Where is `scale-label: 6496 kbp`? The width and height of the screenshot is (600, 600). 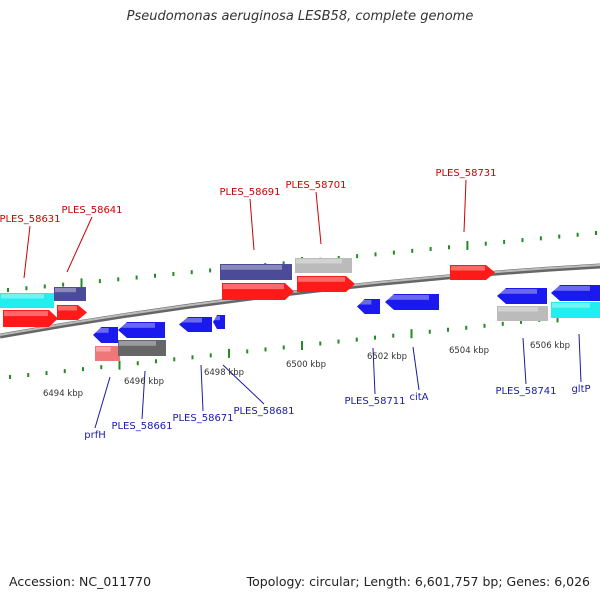 scale-label: 6496 kbp is located at coordinates (144, 382).